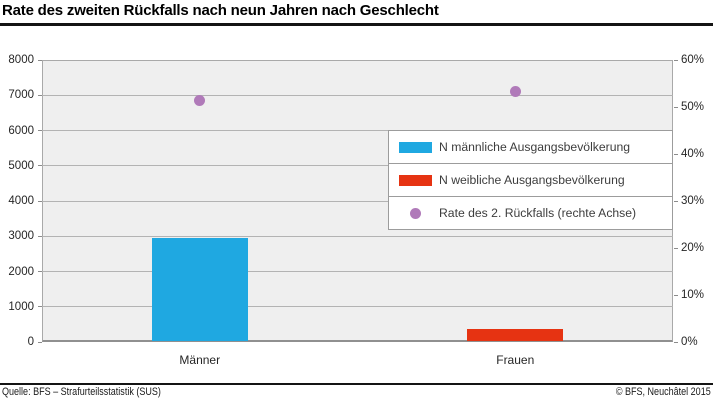 This screenshot has height=403, width=713. Describe the element at coordinates (21, 165) in the screenshot. I see `y-axis-left-label: 5000` at that location.